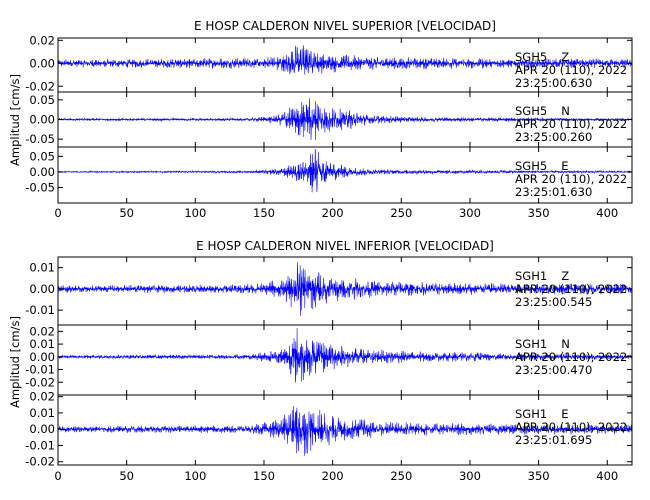 This screenshot has width=650, height=500. What do you see at coordinates (553, 302) in the screenshot?
I see `record-time: 23:25:00.545` at bounding box center [553, 302].